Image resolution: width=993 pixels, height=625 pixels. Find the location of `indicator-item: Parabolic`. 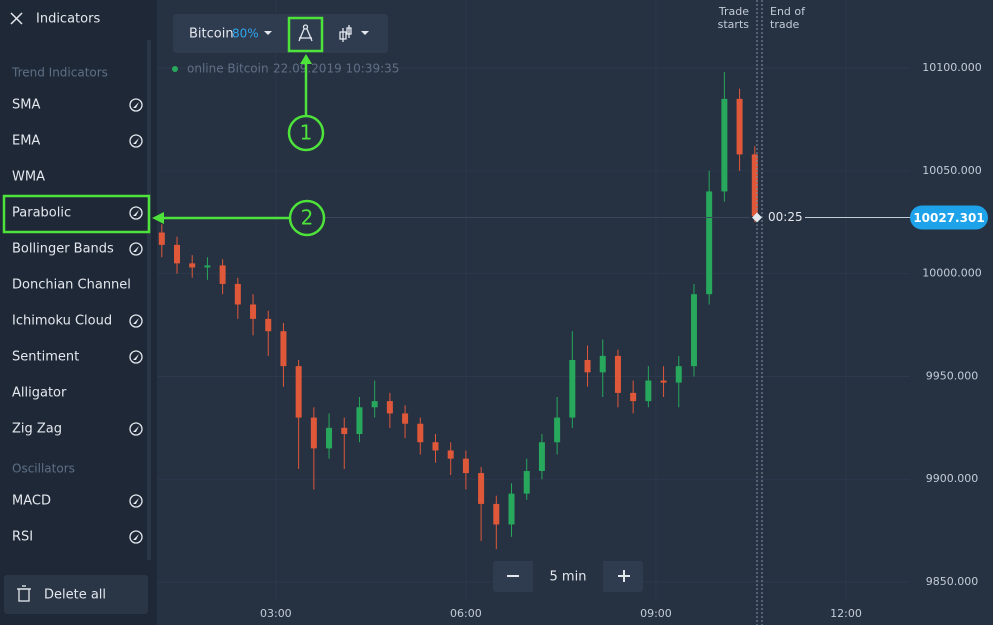

indicator-item: Parabolic is located at coordinates (41, 213).